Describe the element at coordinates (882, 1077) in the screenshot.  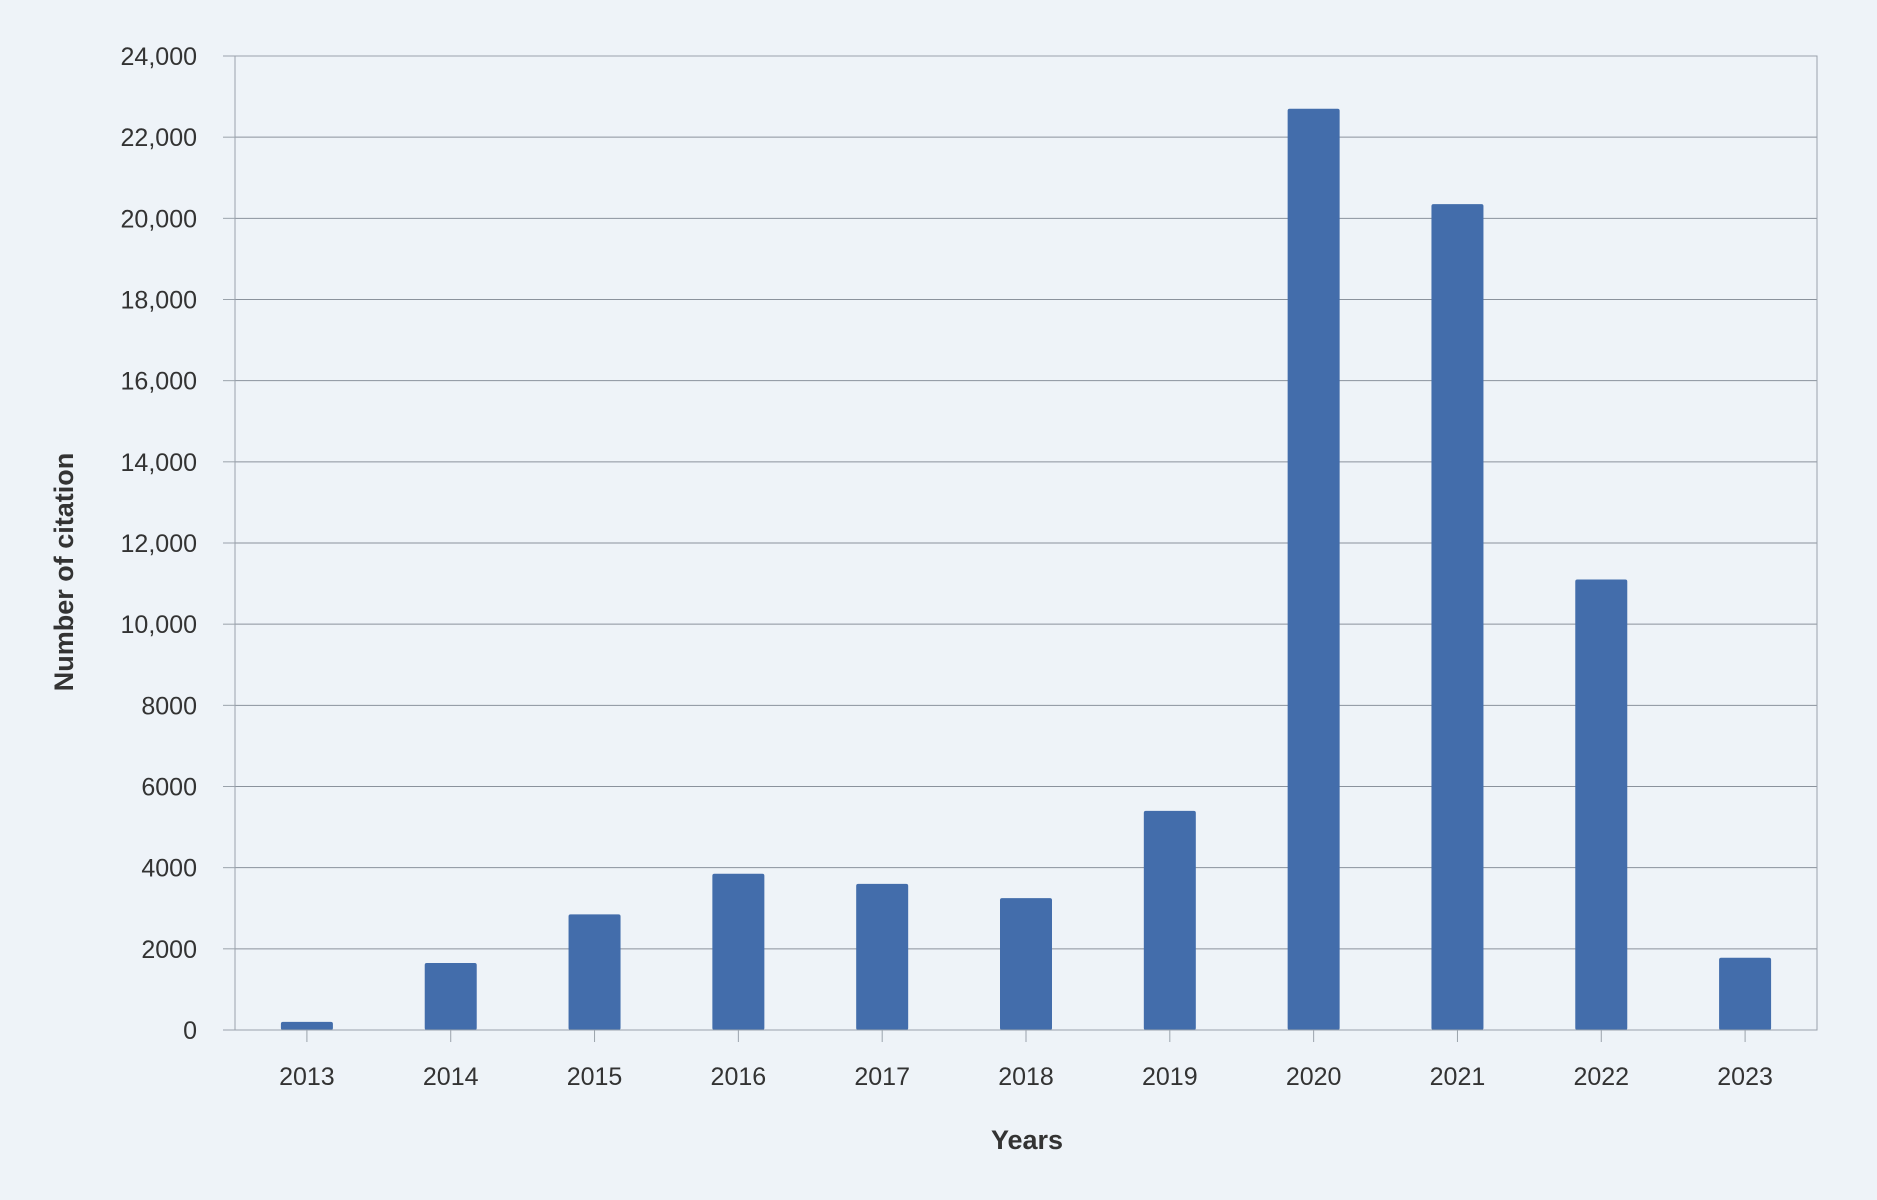
I see `x-tick-label: 2017` at that location.